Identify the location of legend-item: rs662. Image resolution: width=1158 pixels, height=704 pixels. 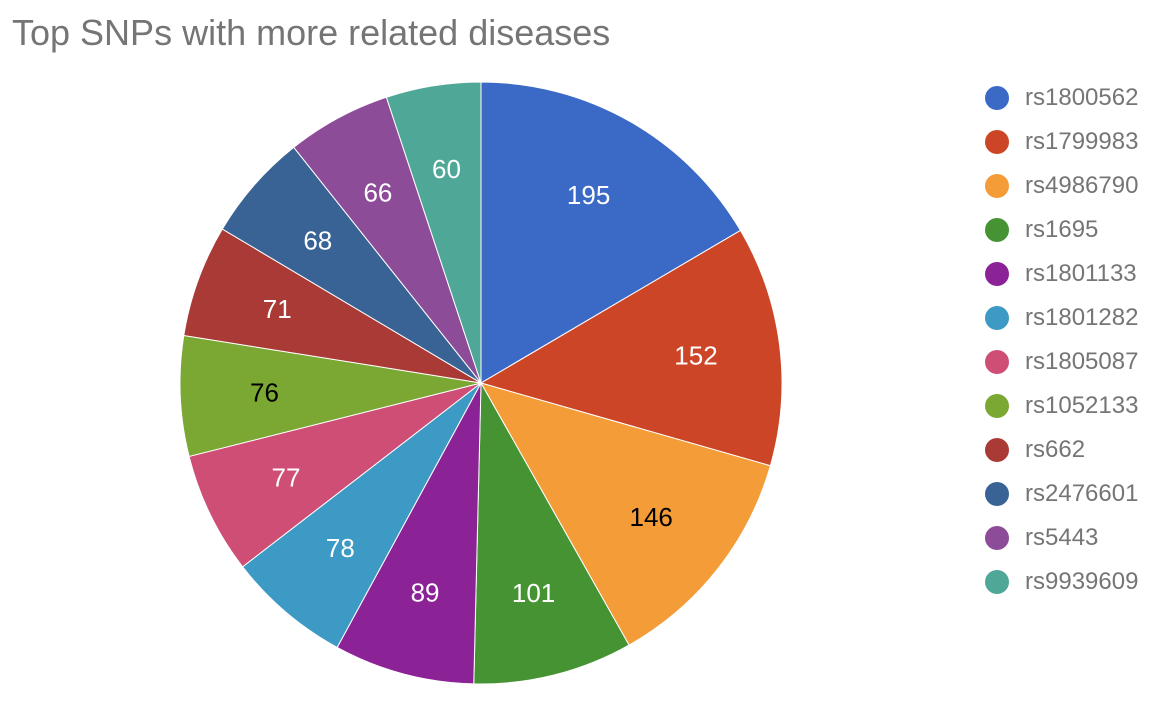
(1061, 450).